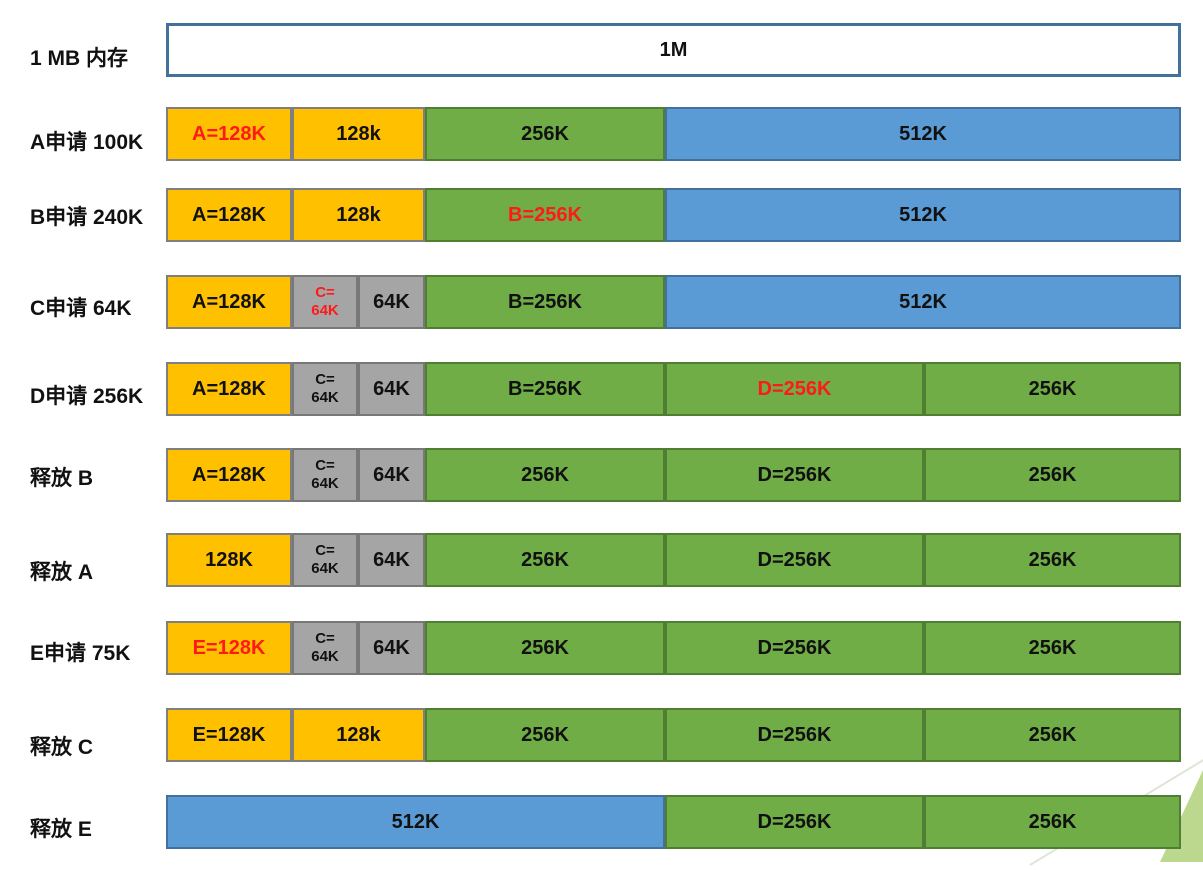 The width and height of the screenshot is (1203, 870). I want to click on row-label: B申请 240K, so click(87, 217).